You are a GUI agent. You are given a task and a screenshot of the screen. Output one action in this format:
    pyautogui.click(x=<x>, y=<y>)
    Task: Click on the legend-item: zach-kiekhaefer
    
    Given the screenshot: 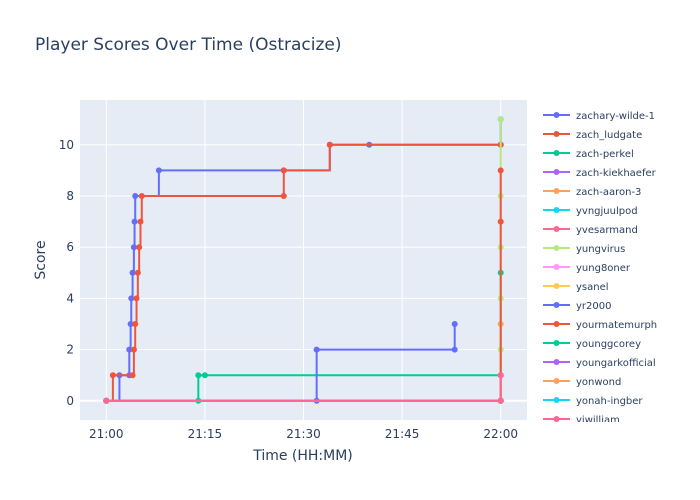 What is the action you would take?
    pyautogui.click(x=600, y=173)
    